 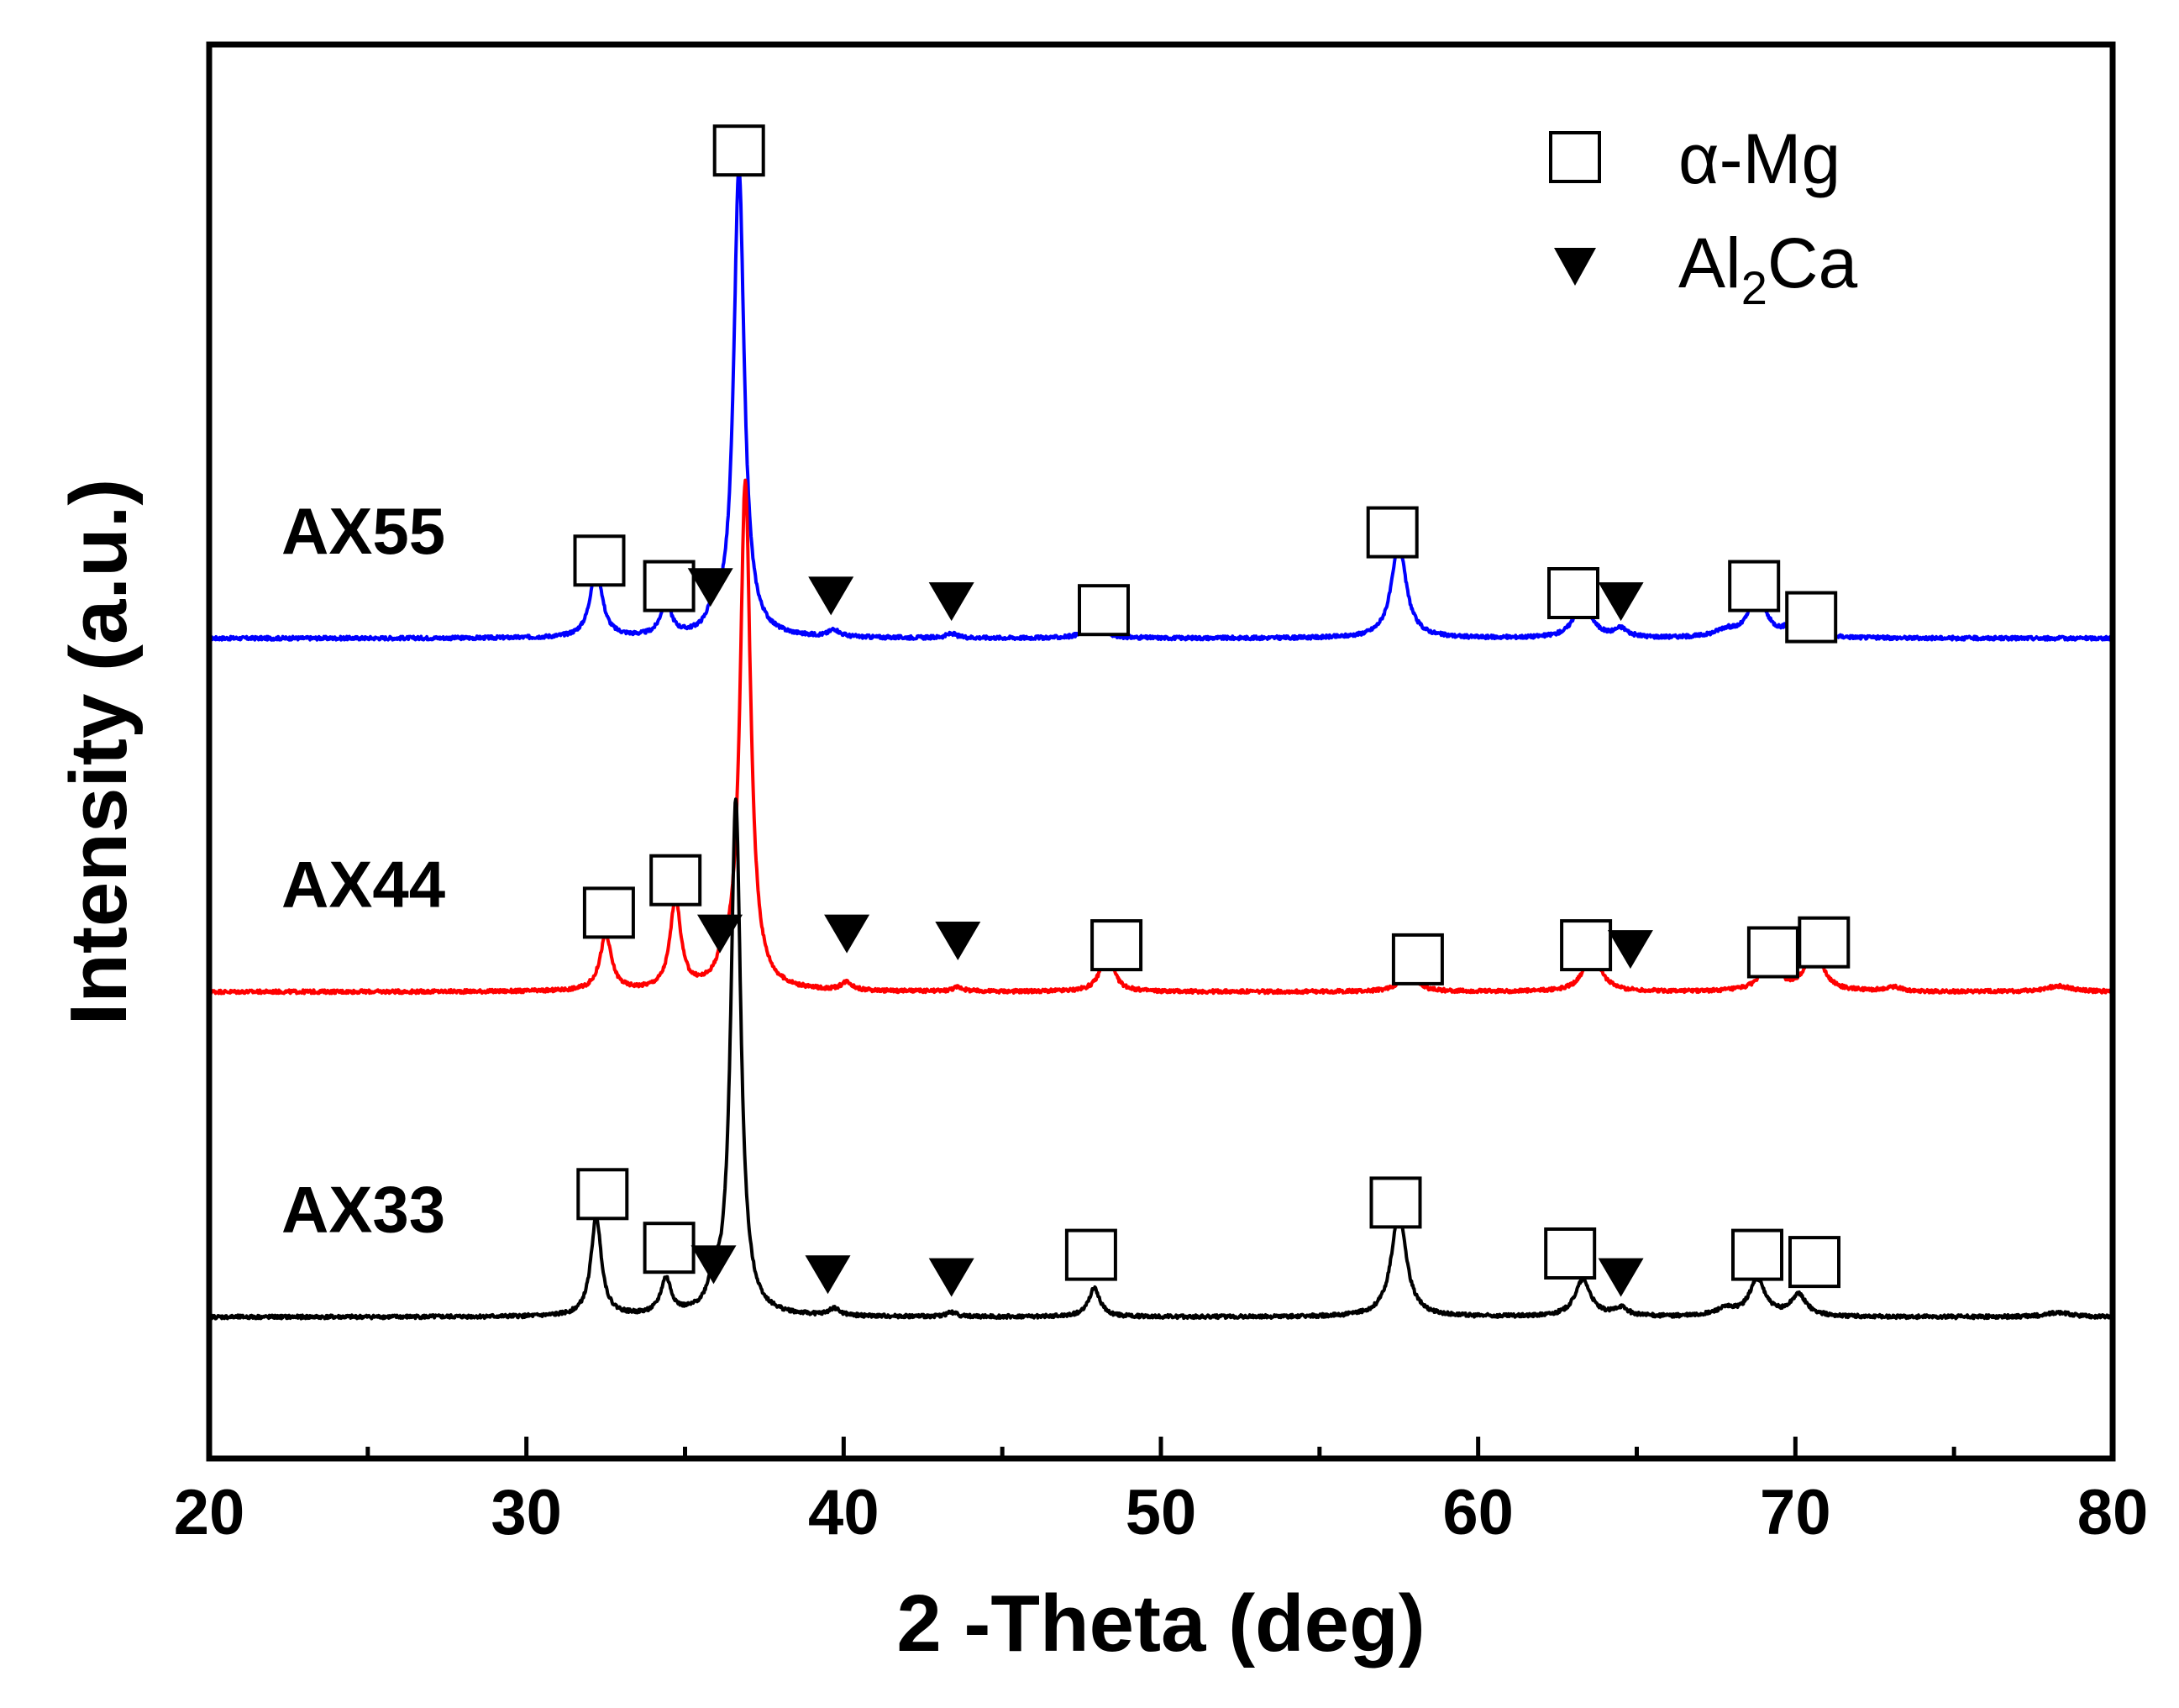 I want to click on legend-al2ca-subscript: 2, so click(x=1754, y=287).